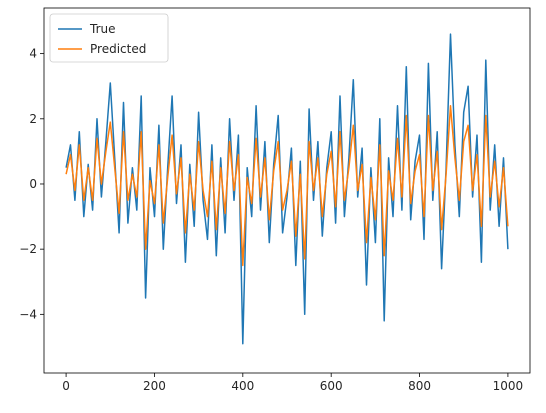  Describe the element at coordinates (419, 386) in the screenshot. I see `x-tick-label: 800` at that location.